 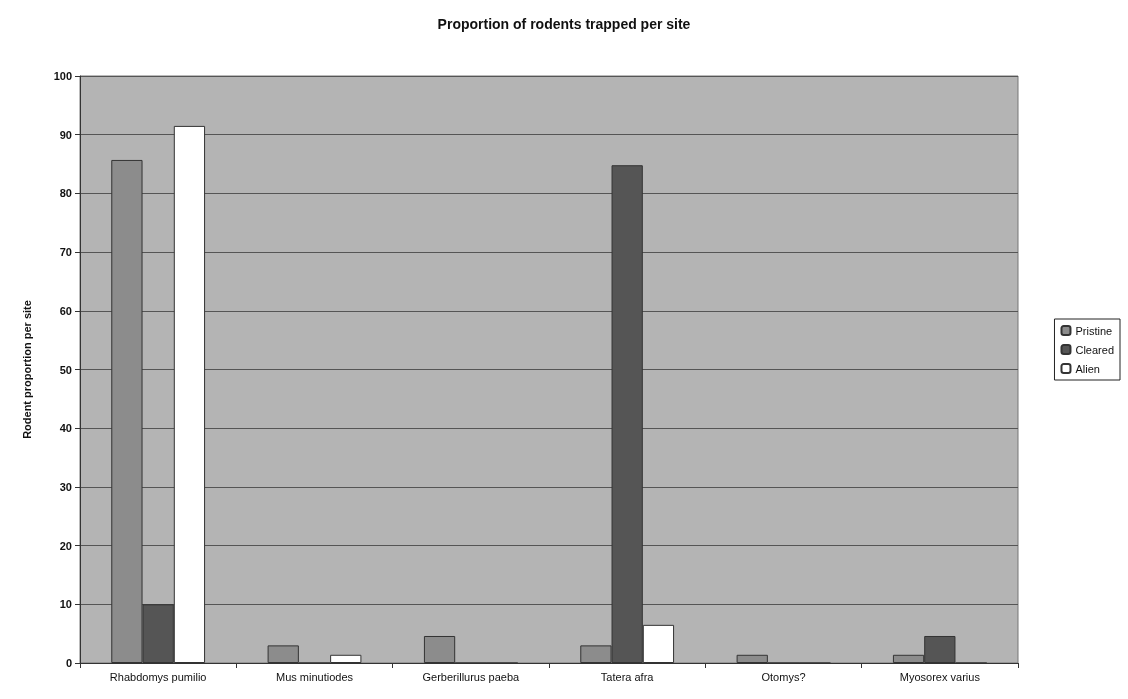 I want to click on y-tick-label: 80, so click(x=65, y=193).